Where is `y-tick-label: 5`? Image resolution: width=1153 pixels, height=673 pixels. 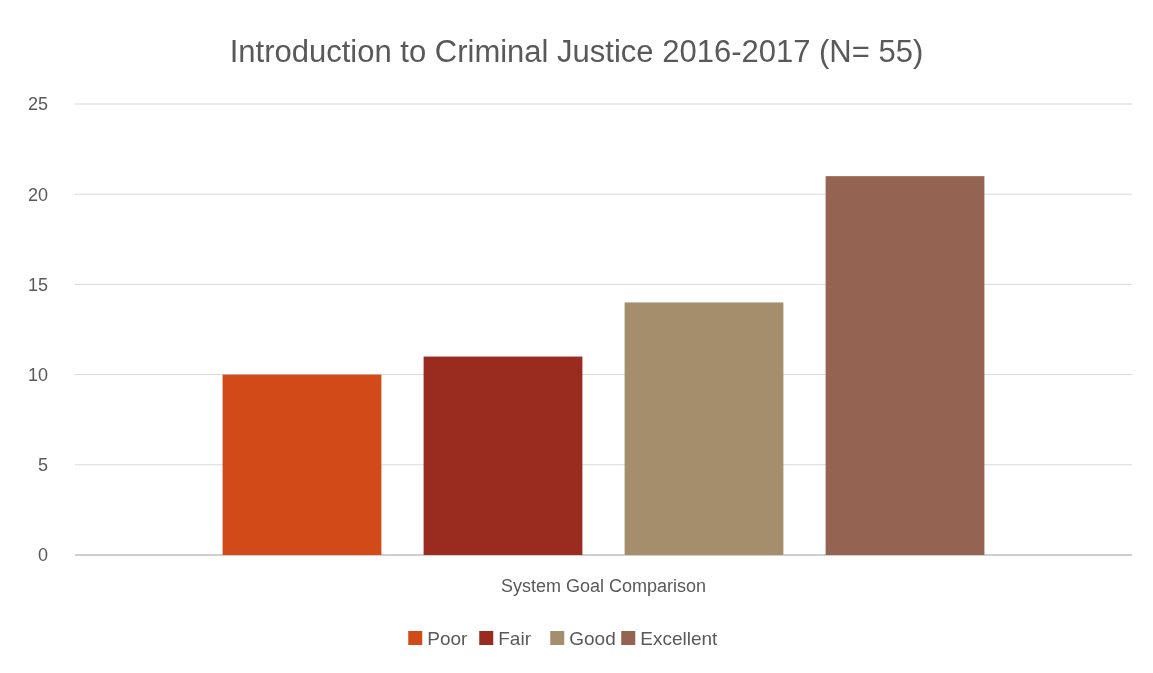 y-tick-label: 5 is located at coordinates (42, 465).